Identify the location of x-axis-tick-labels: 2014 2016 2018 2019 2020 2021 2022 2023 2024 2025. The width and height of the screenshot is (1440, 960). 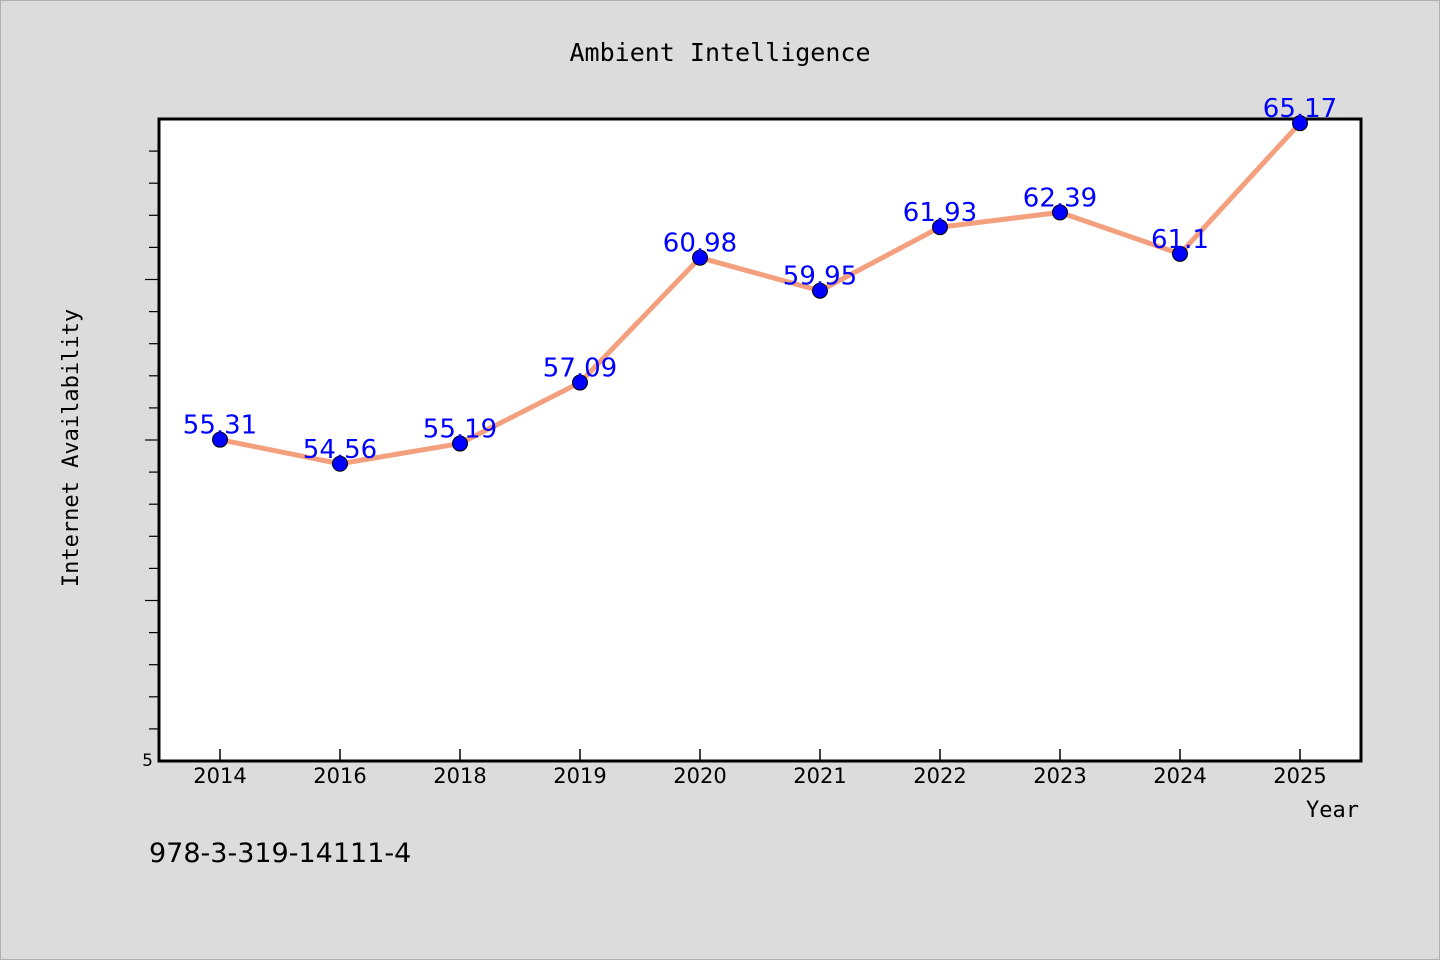
(759, 776).